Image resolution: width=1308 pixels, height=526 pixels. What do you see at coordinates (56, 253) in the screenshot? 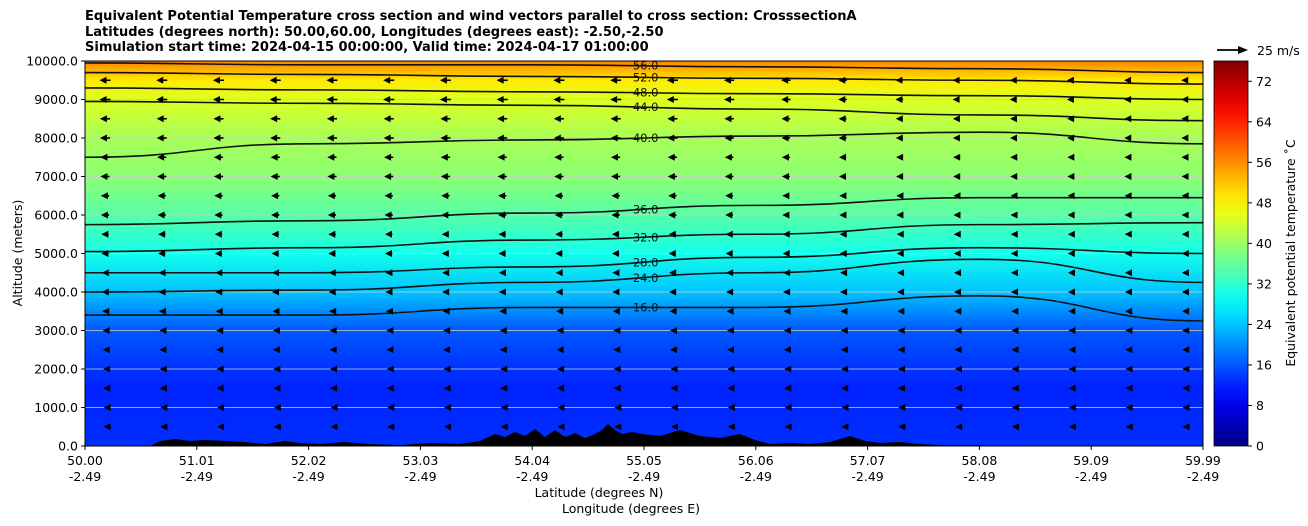
I see `y-tick-label: 5000.0` at bounding box center [56, 253].